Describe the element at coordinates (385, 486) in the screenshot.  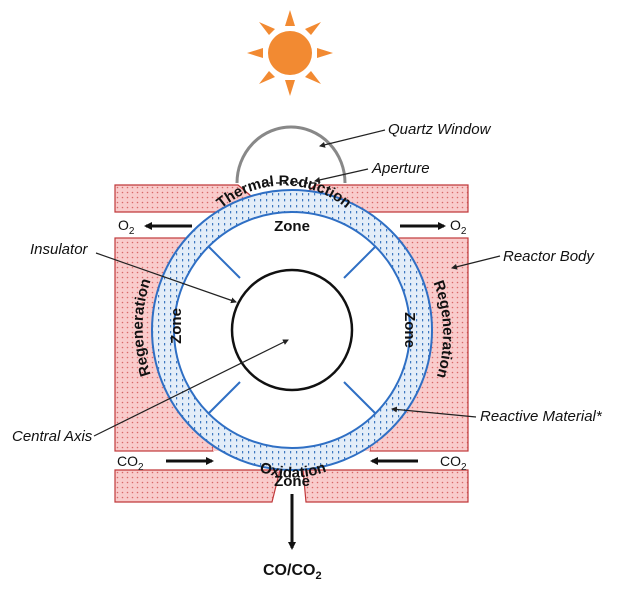
I see `reactor-bottom-right-block` at that location.